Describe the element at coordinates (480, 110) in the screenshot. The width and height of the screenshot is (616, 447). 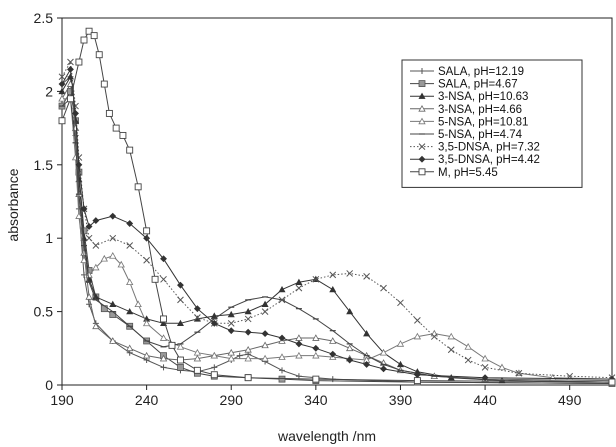
I see `legend-label: 3-NSA, pH=4.66` at that location.